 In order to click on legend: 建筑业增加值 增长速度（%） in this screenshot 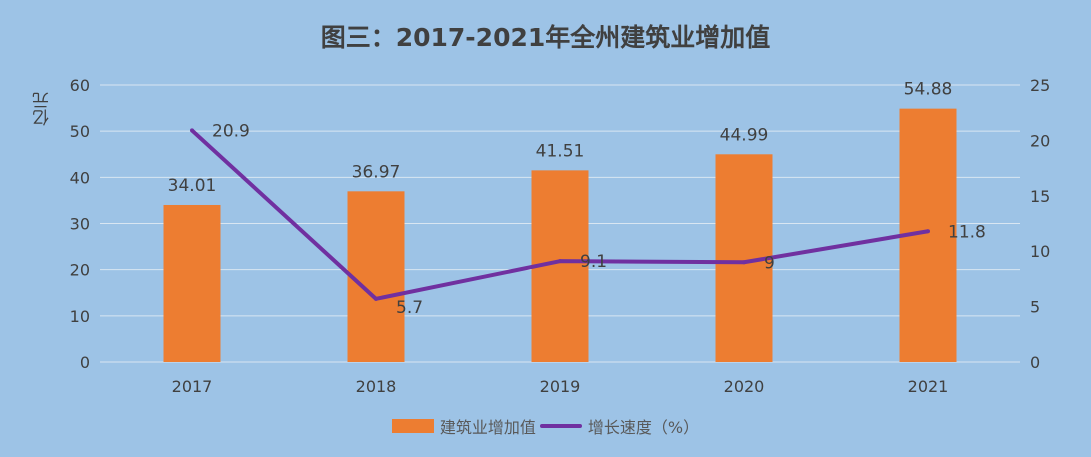, I will do `click(545, 426)`.